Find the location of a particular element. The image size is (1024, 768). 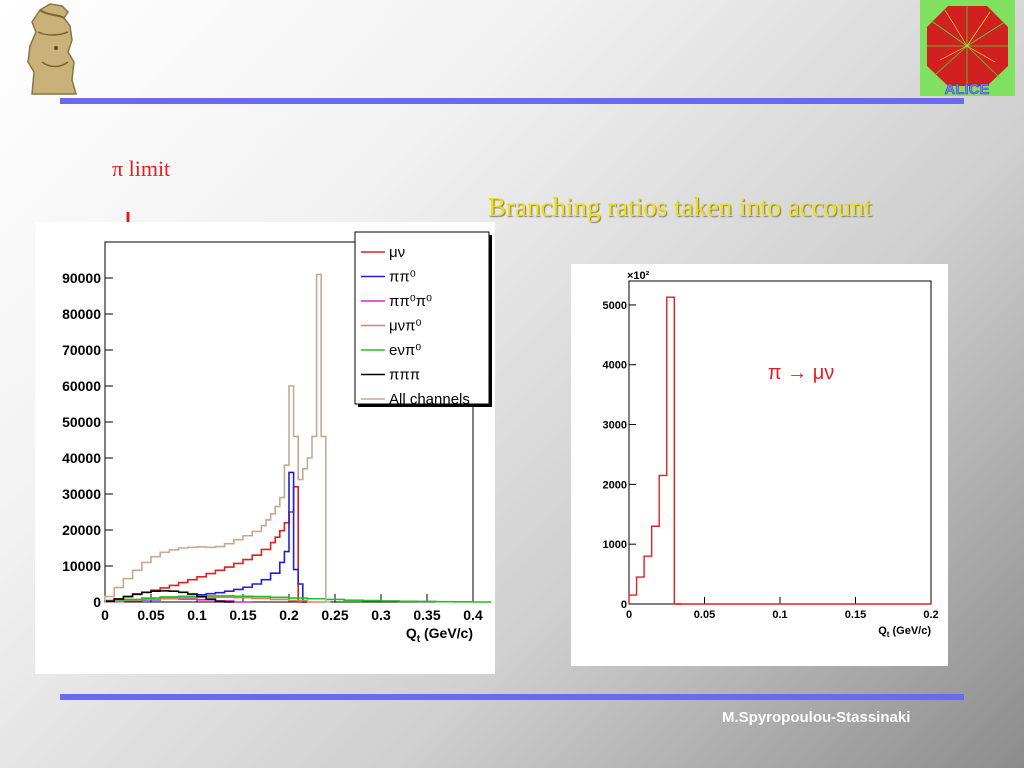

legend-entry: All channels is located at coordinates (429, 399).